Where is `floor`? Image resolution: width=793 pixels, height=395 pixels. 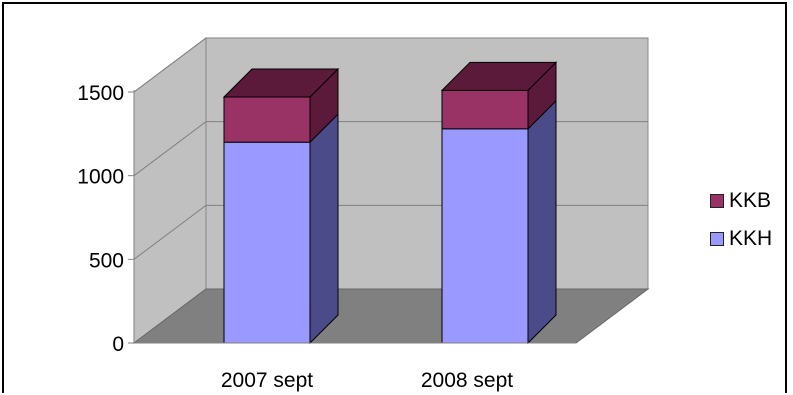
floor is located at coordinates (391, 316).